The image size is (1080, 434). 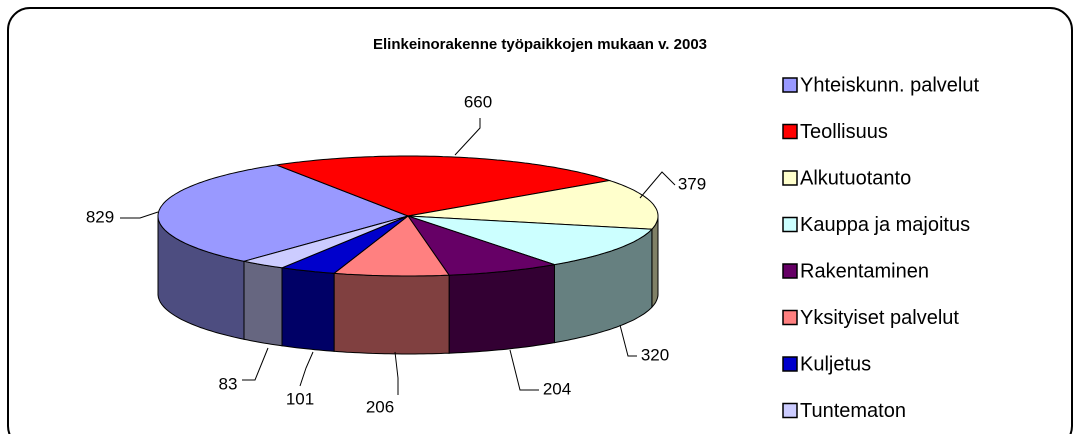 I want to click on data-label: 204, so click(x=557, y=388).